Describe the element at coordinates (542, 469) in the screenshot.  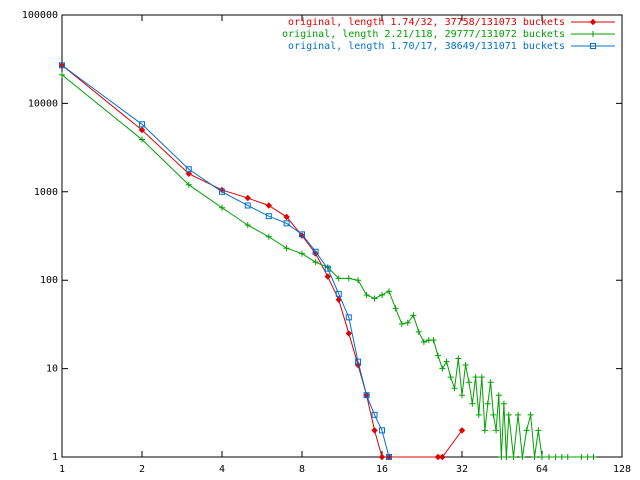
I see `x-tick-label: 64` at that location.